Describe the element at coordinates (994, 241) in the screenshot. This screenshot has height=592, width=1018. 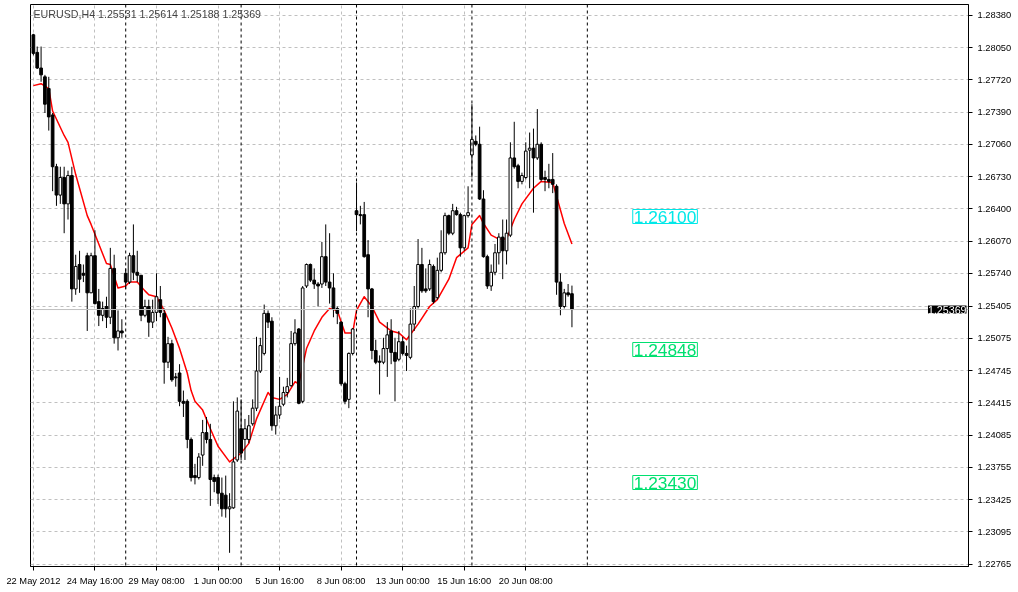
I see `y-tick-label: 1.26070` at that location.